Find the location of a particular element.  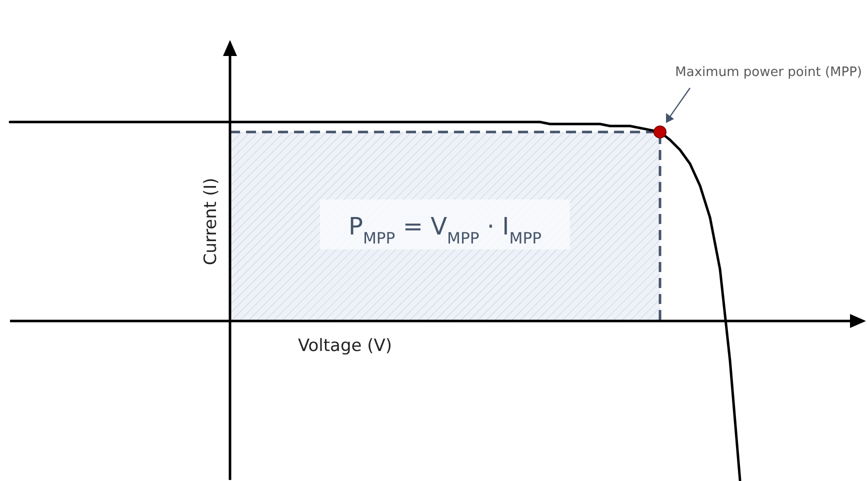

text: Maximum power point (MPP) is located at coordinates (768, 72).